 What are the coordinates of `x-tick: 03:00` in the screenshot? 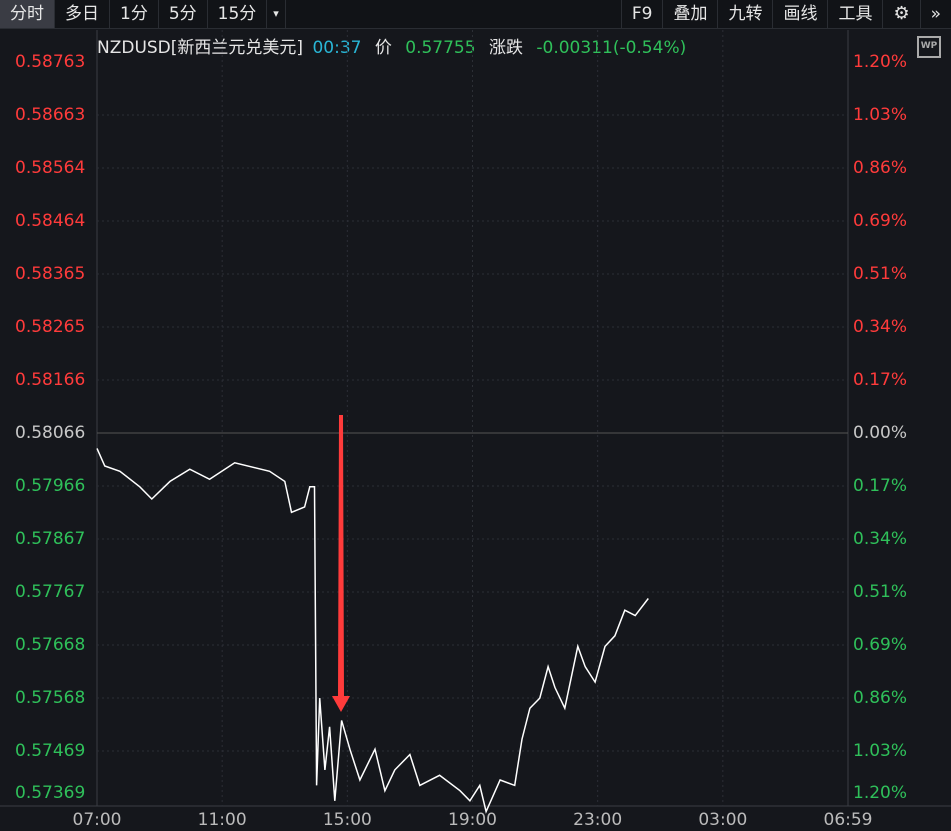 It's located at (723, 820).